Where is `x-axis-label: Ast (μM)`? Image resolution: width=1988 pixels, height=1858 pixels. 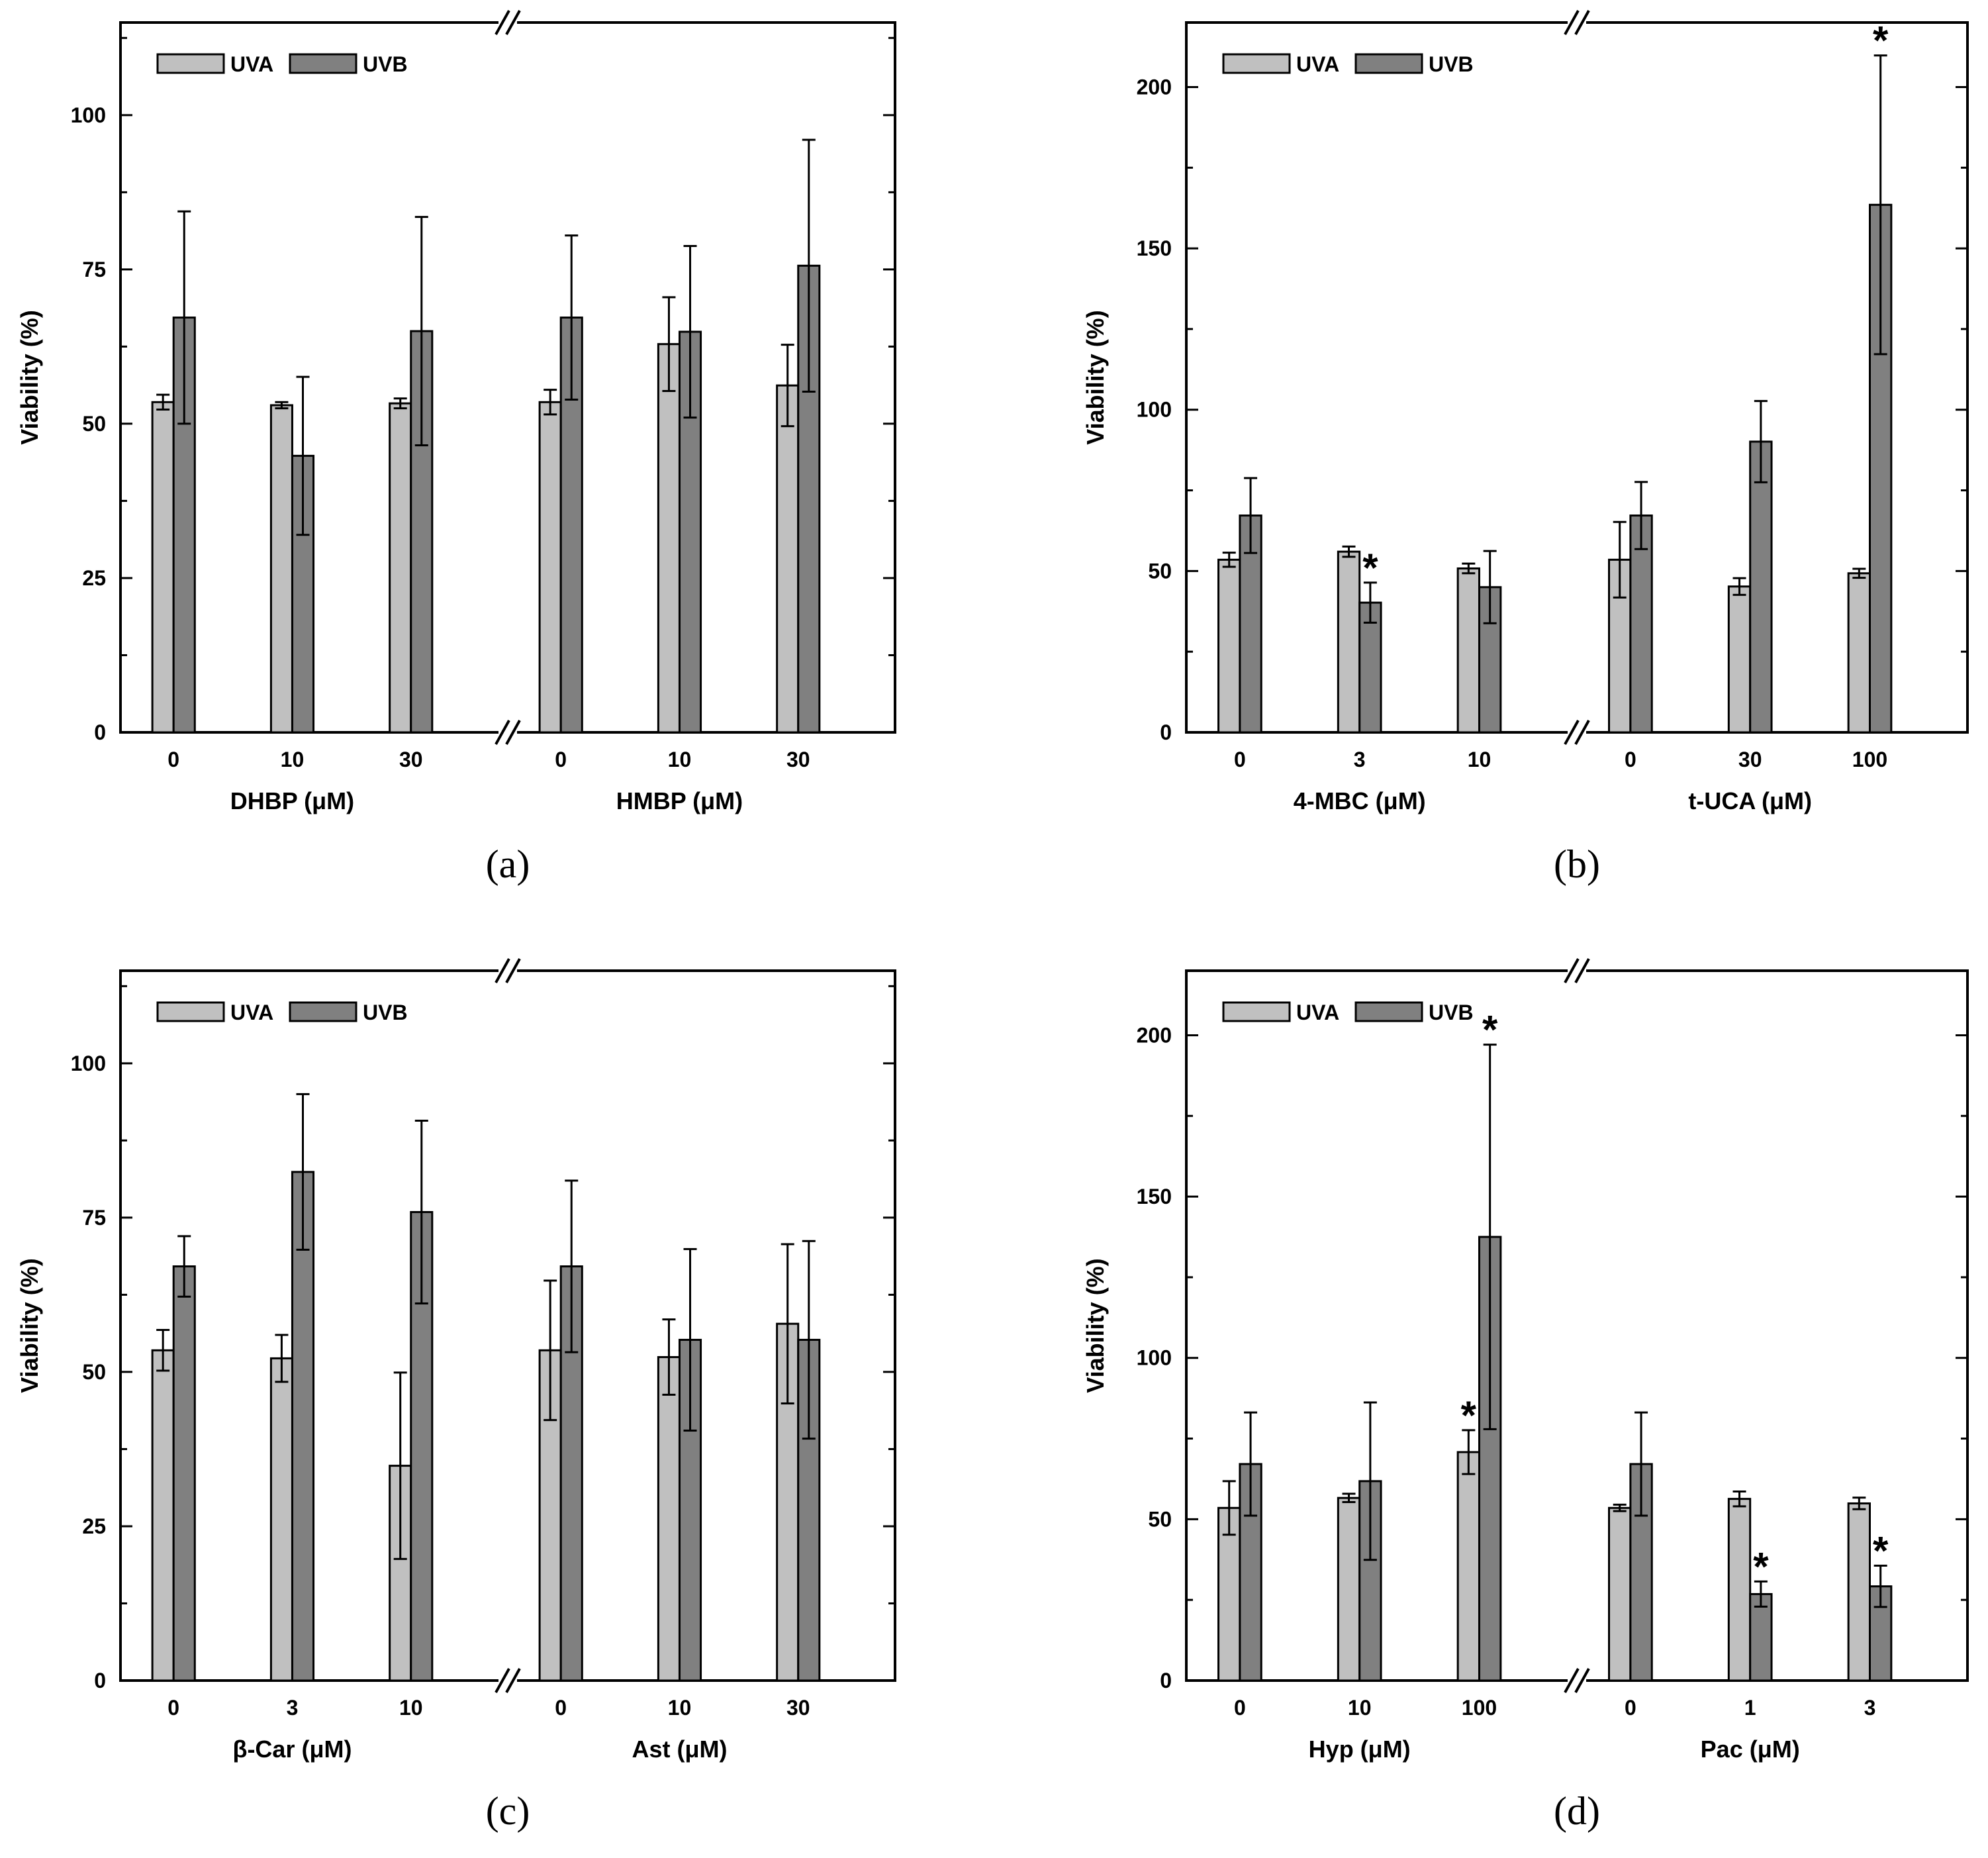
x-axis-label: Ast (μM) is located at coordinates (679, 1749).